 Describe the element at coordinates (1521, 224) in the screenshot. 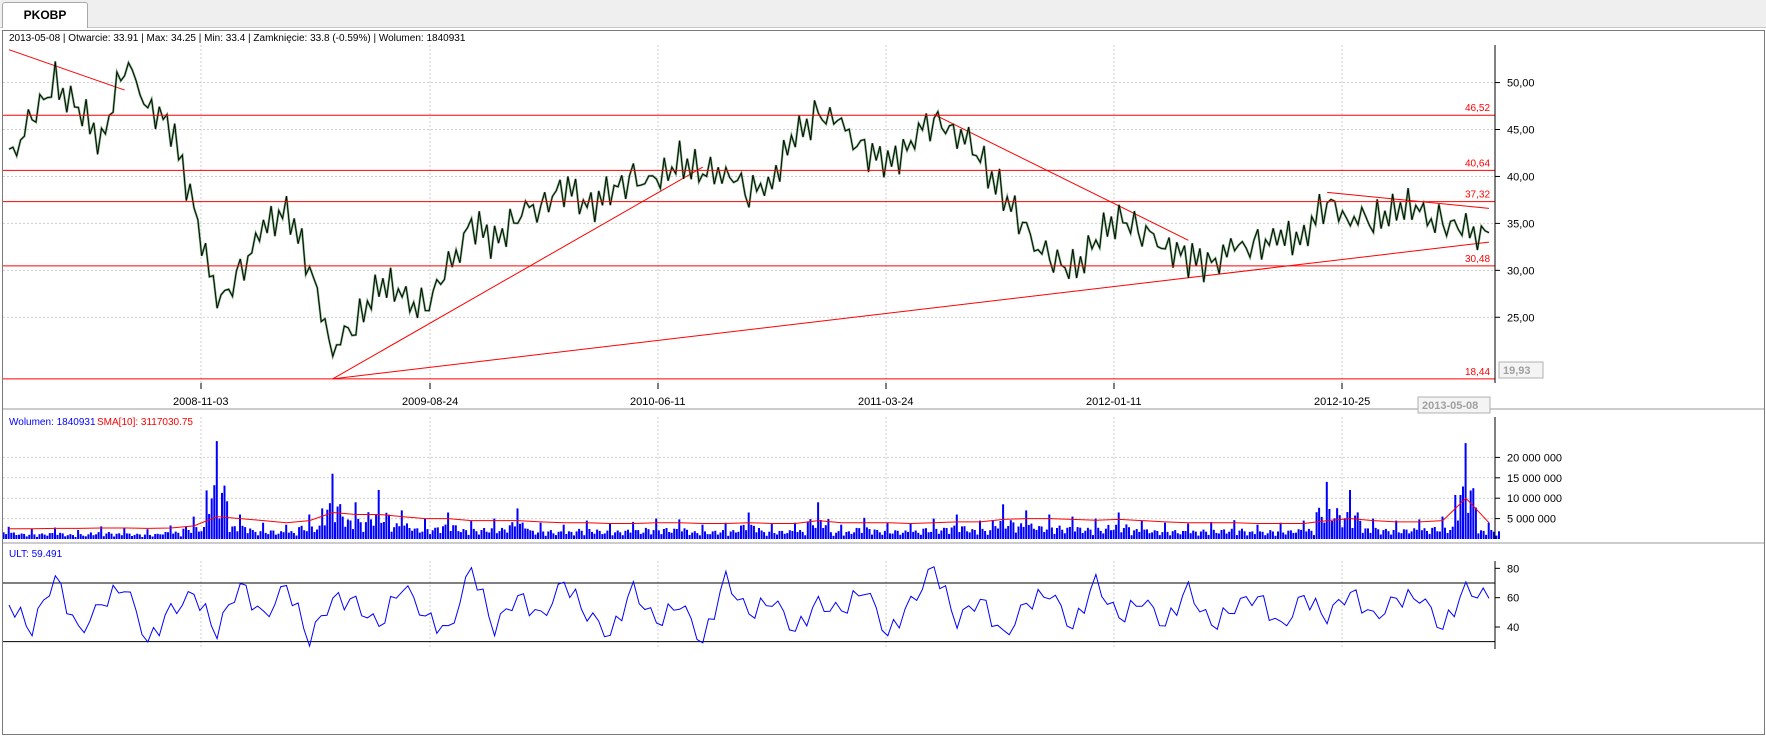

I see `price-y-tick-label: 35,00` at that location.